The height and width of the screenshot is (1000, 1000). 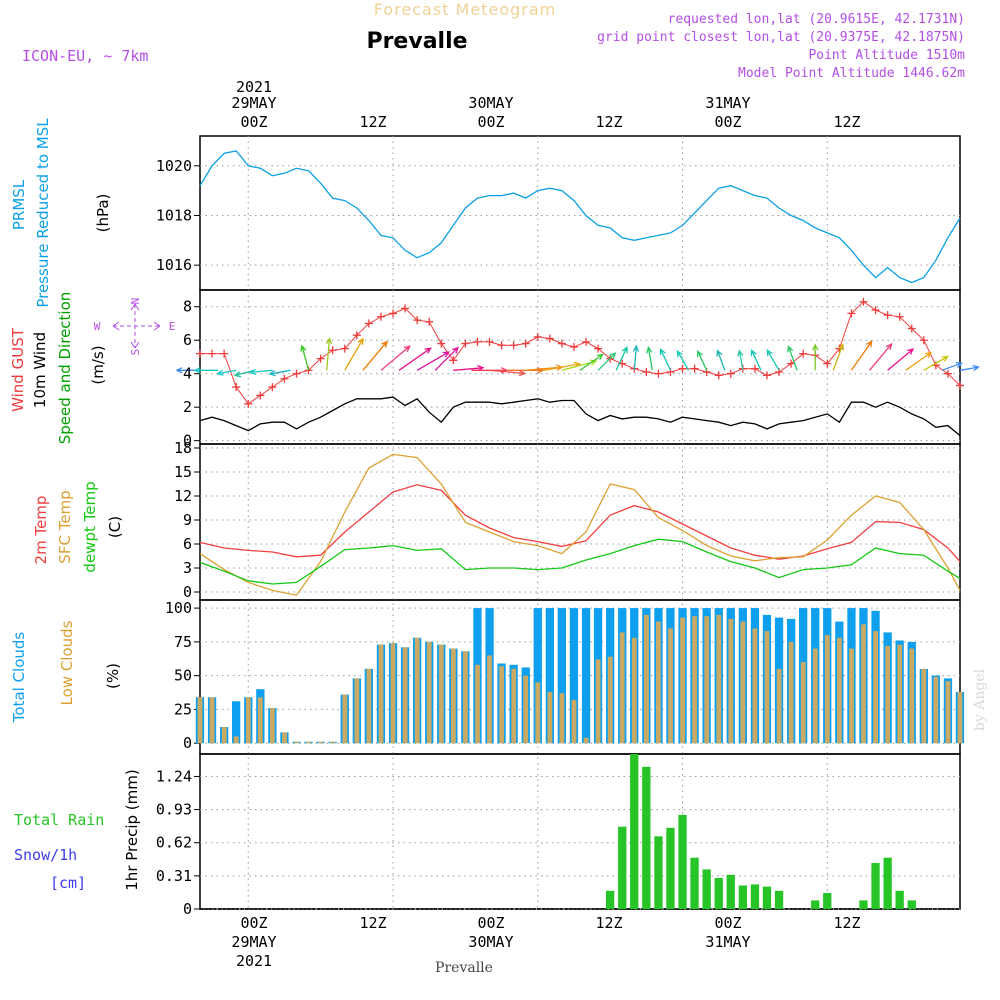 What do you see at coordinates (816, 19) in the screenshot?
I see `requested-coords: requested lon,lat (20.9615E, 42.1731N)` at bounding box center [816, 19].